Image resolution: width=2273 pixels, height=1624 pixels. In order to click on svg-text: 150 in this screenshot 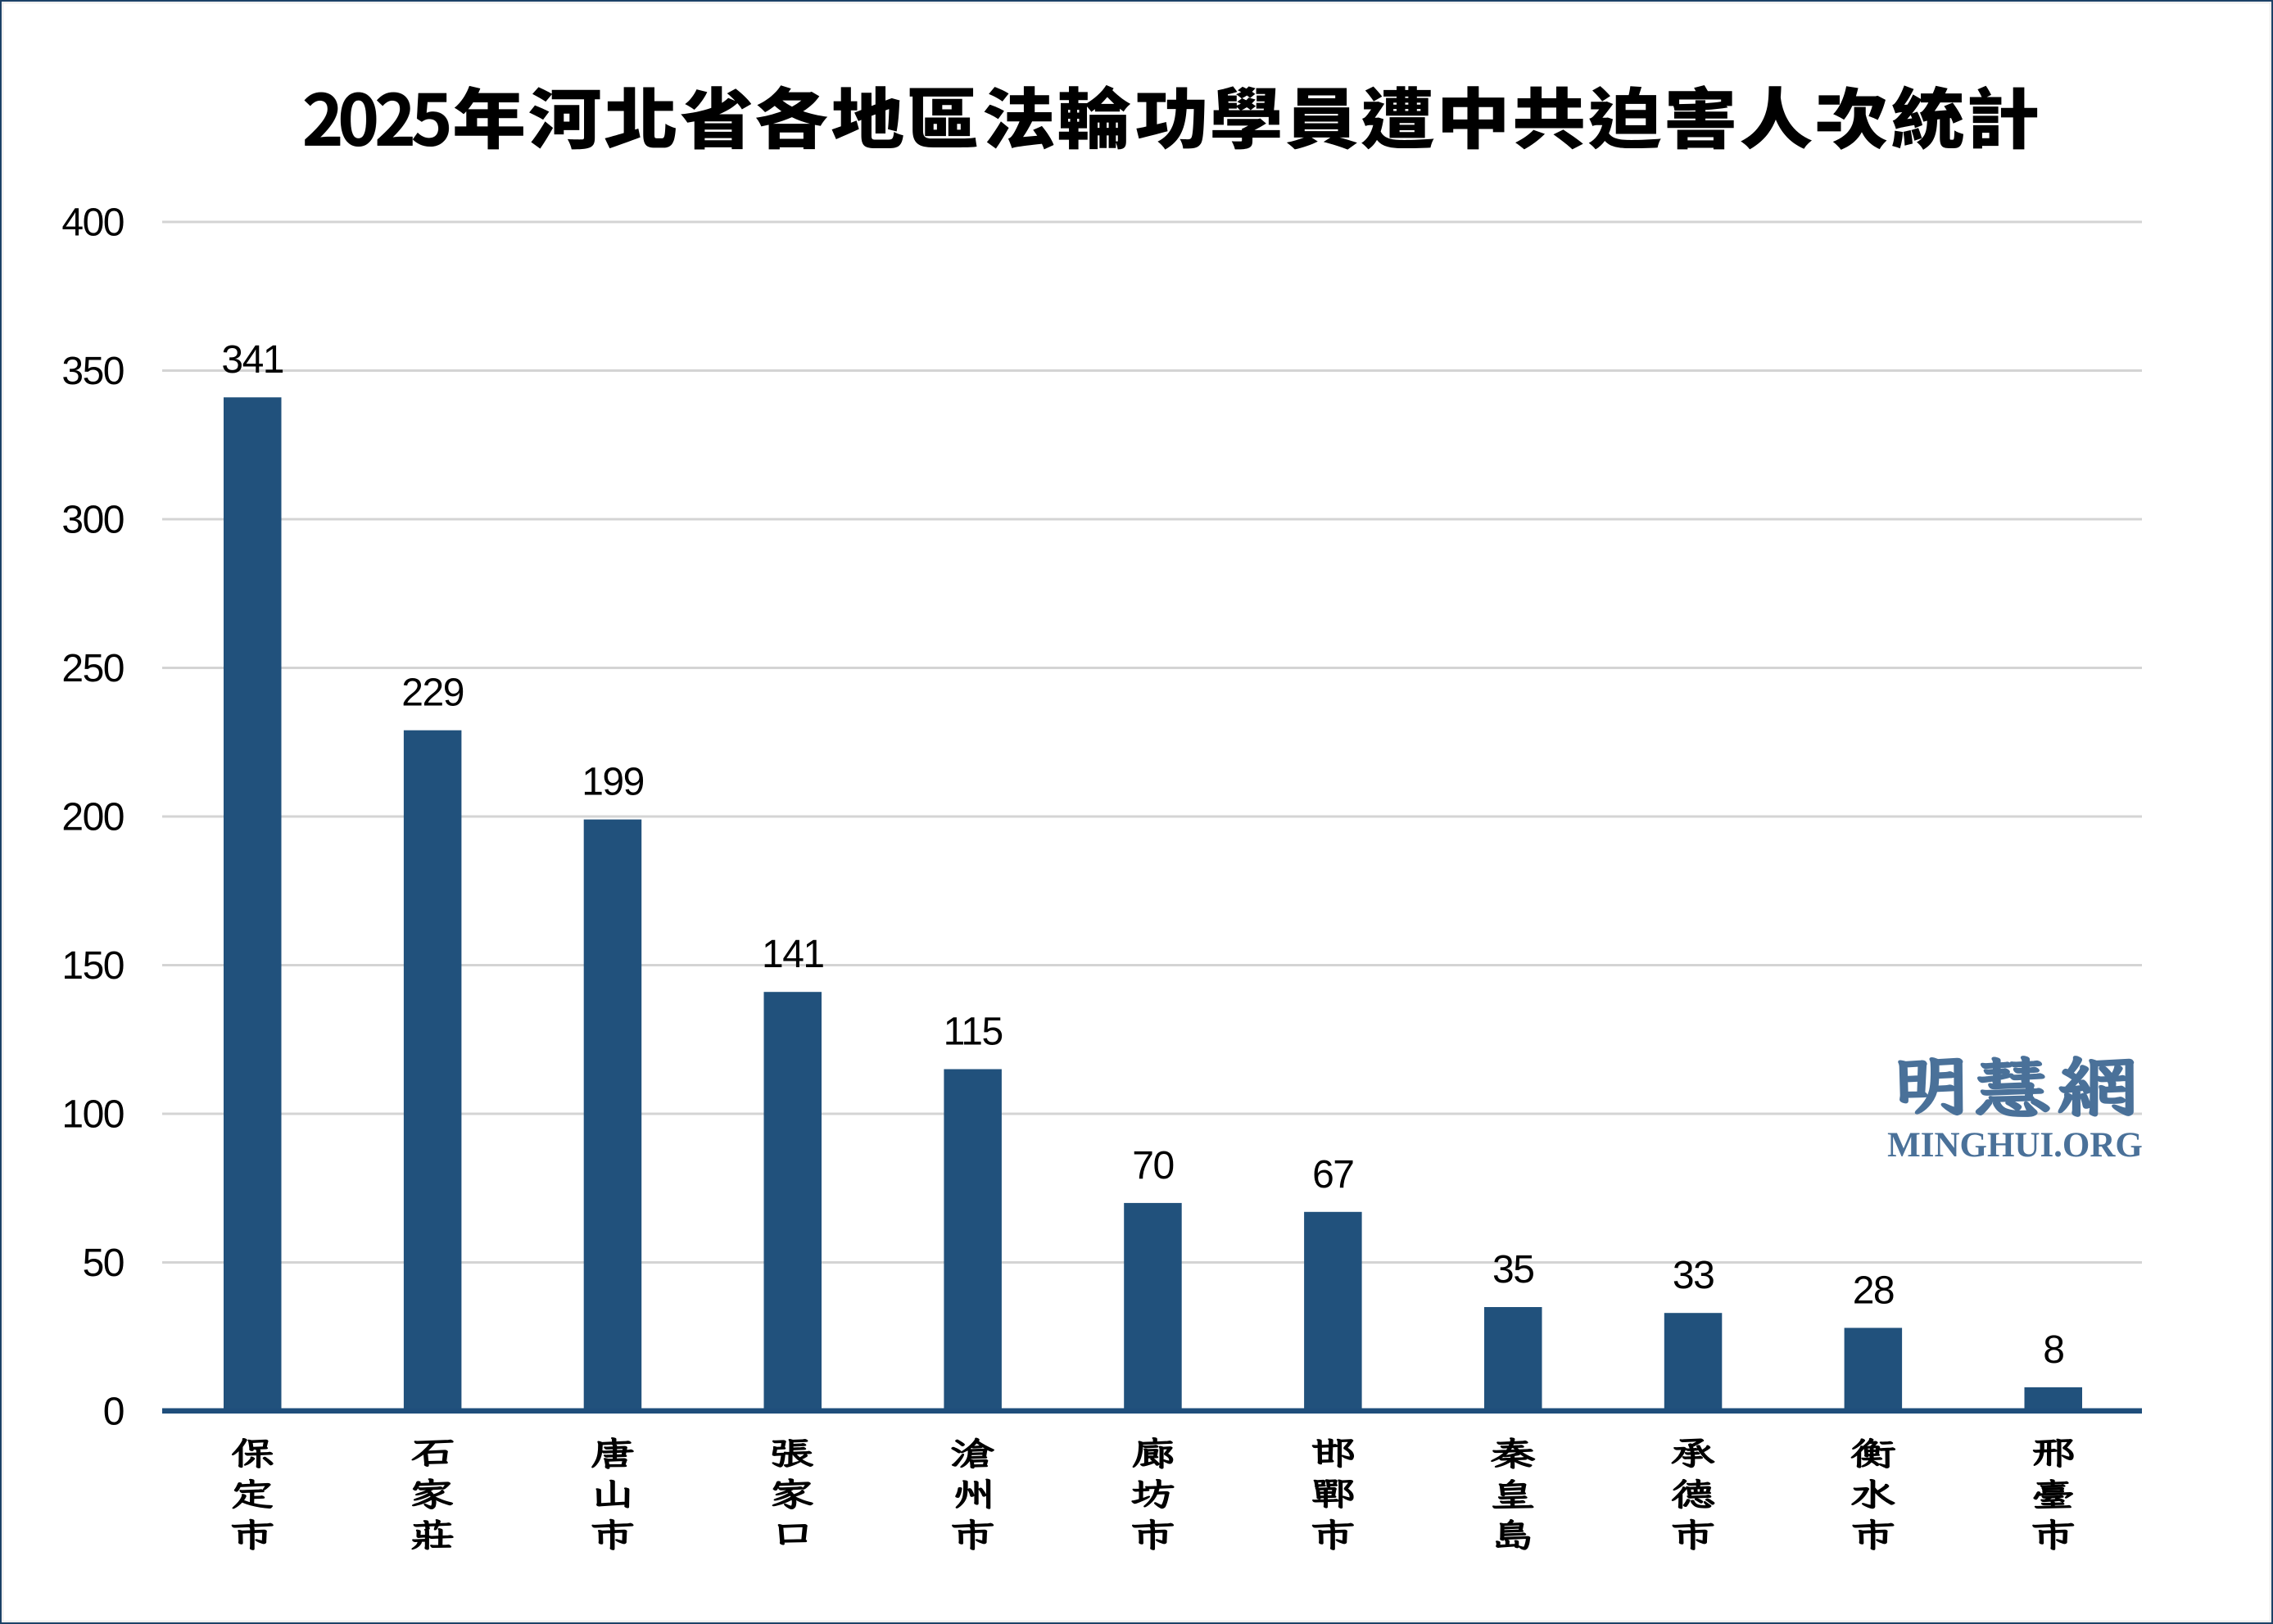, I will do `click(92, 966)`.